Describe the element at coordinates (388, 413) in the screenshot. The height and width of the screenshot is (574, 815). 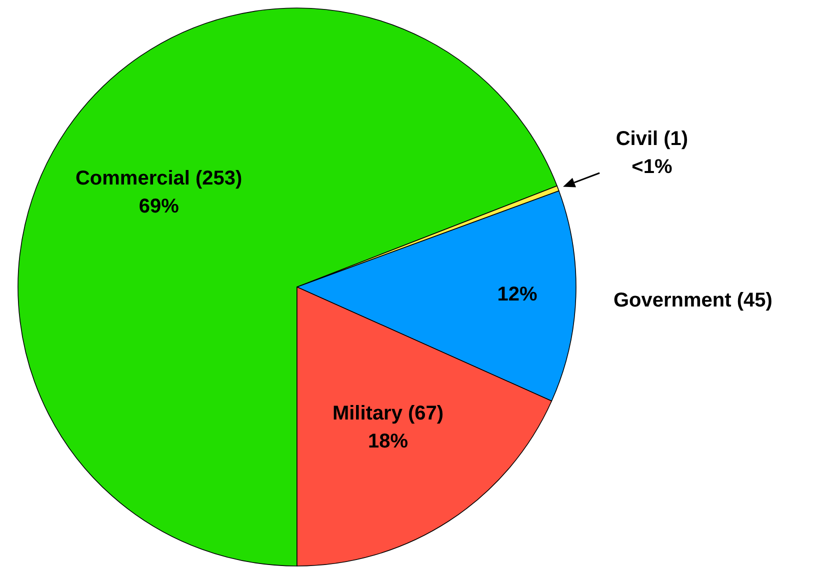
I see `slice-label: Military (67)` at that location.